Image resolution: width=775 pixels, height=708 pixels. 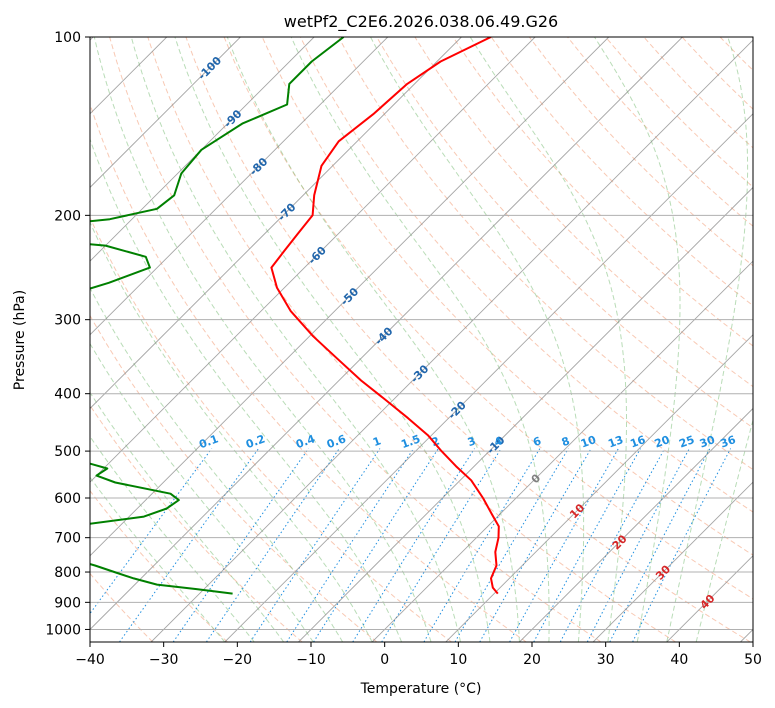 What do you see at coordinates (90, 660) in the screenshot?
I see `x-tick-label: −40` at bounding box center [90, 660].